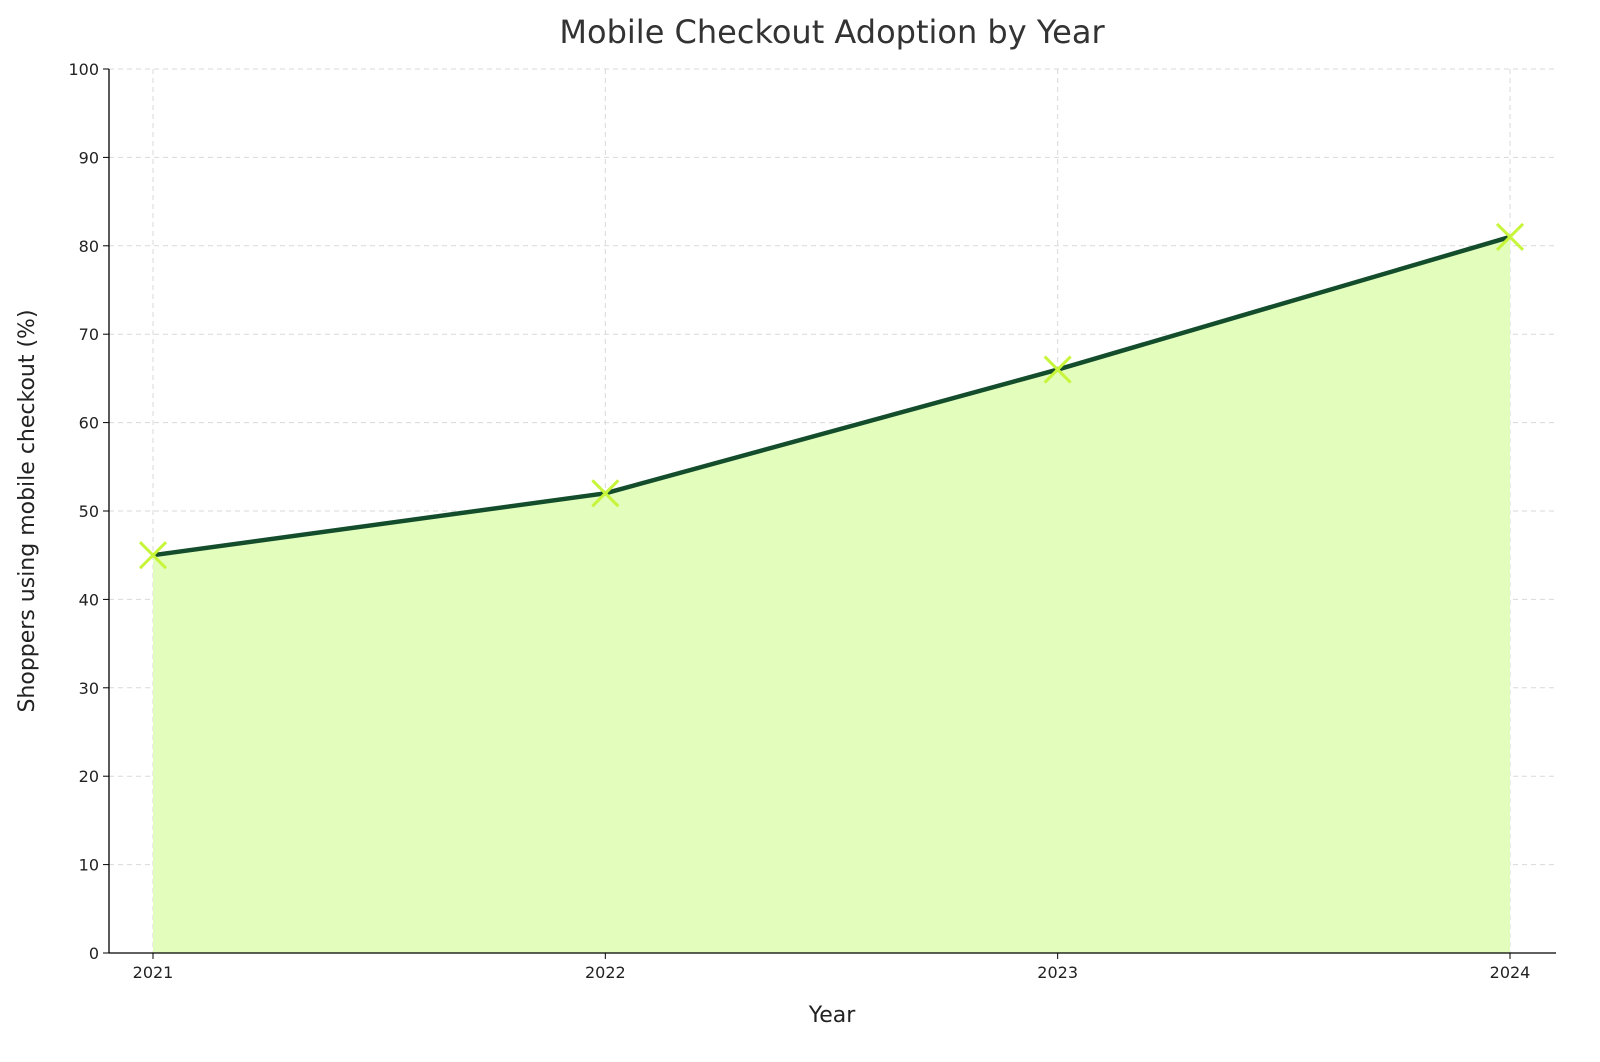 The width and height of the screenshot is (1600, 1062). What do you see at coordinates (89, 334) in the screenshot?
I see `y-tick-label: 70` at bounding box center [89, 334].